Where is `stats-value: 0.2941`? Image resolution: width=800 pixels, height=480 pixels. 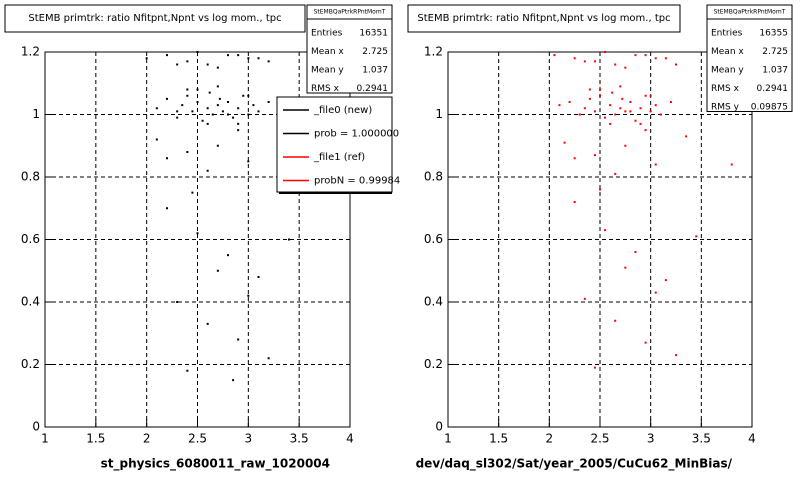 stats-value: 0.2941 is located at coordinates (773, 89).